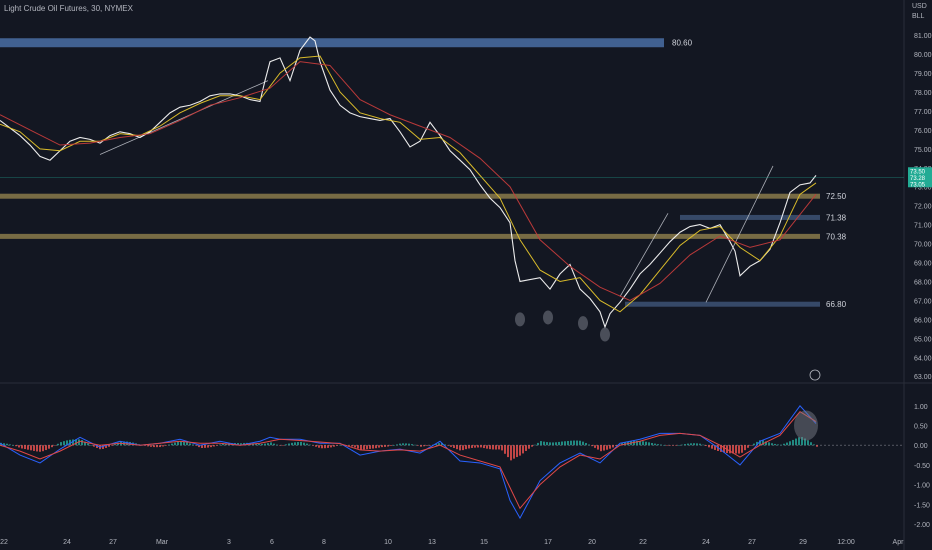 This screenshot has height=550, width=932. I want to click on x-tick-label: 22, so click(4, 542).